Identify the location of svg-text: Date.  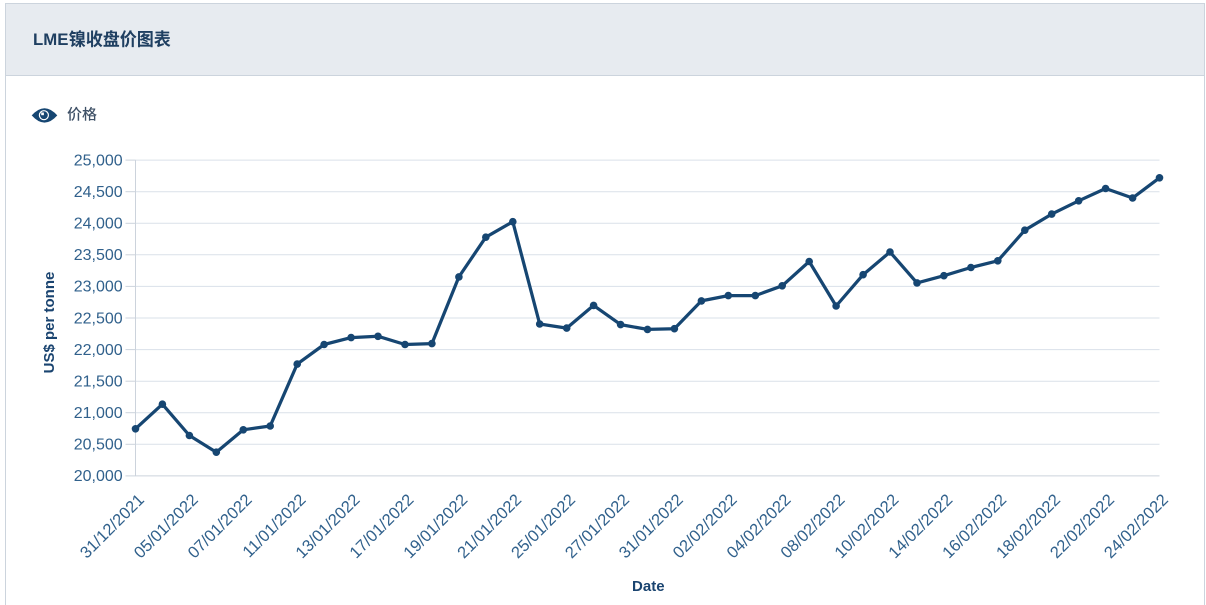
(648, 586).